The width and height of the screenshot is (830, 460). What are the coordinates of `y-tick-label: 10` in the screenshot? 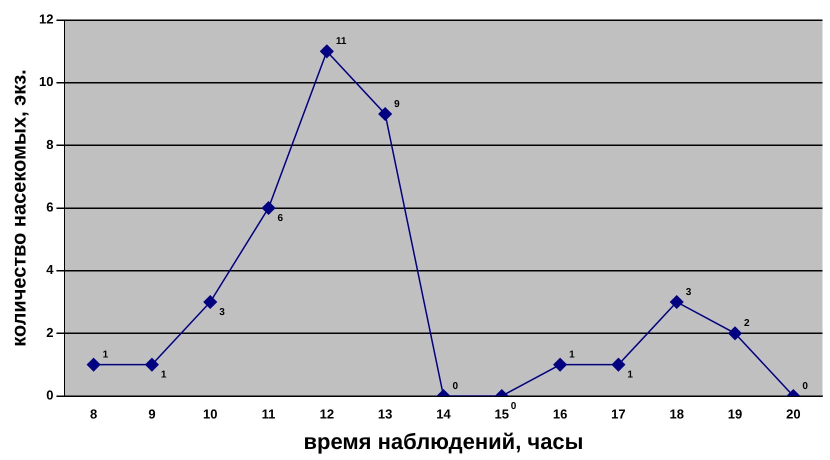 It's located at (46, 82).